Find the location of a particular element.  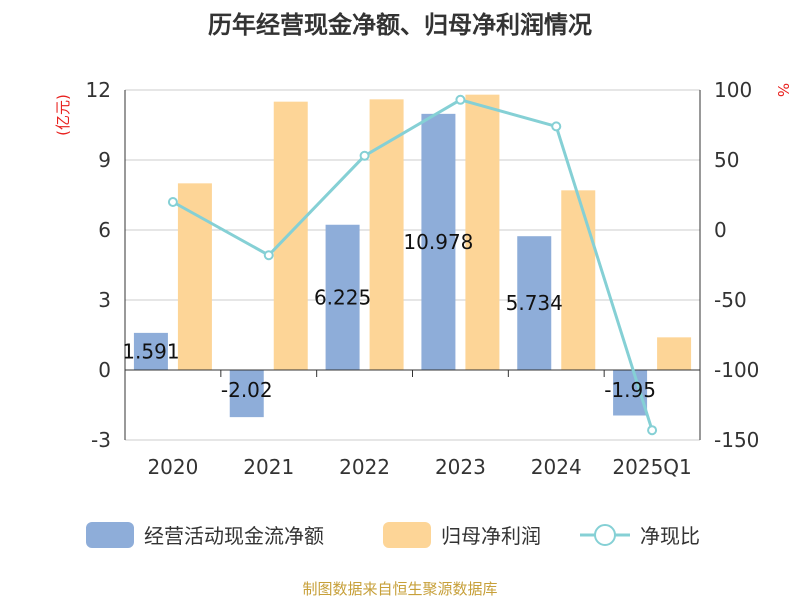

legend-label-profit: 归母净利润 is located at coordinates (491, 536).